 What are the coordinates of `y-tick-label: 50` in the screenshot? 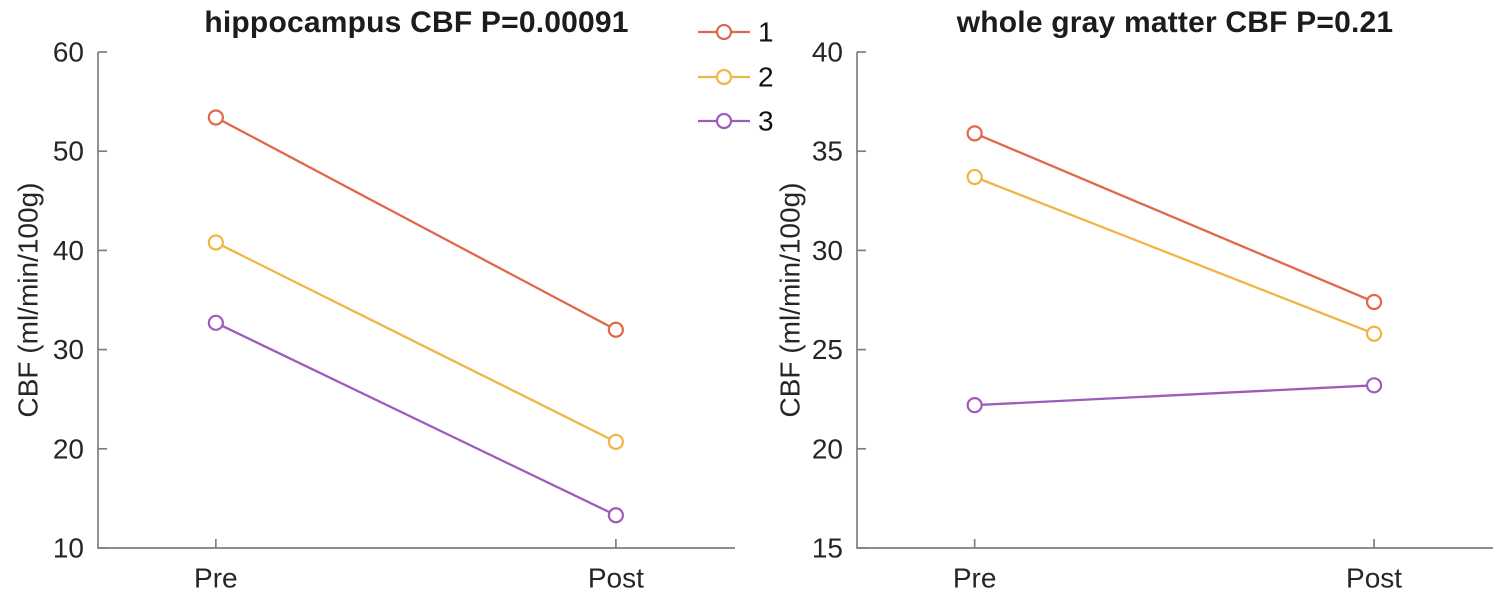 It's located at (68, 151).